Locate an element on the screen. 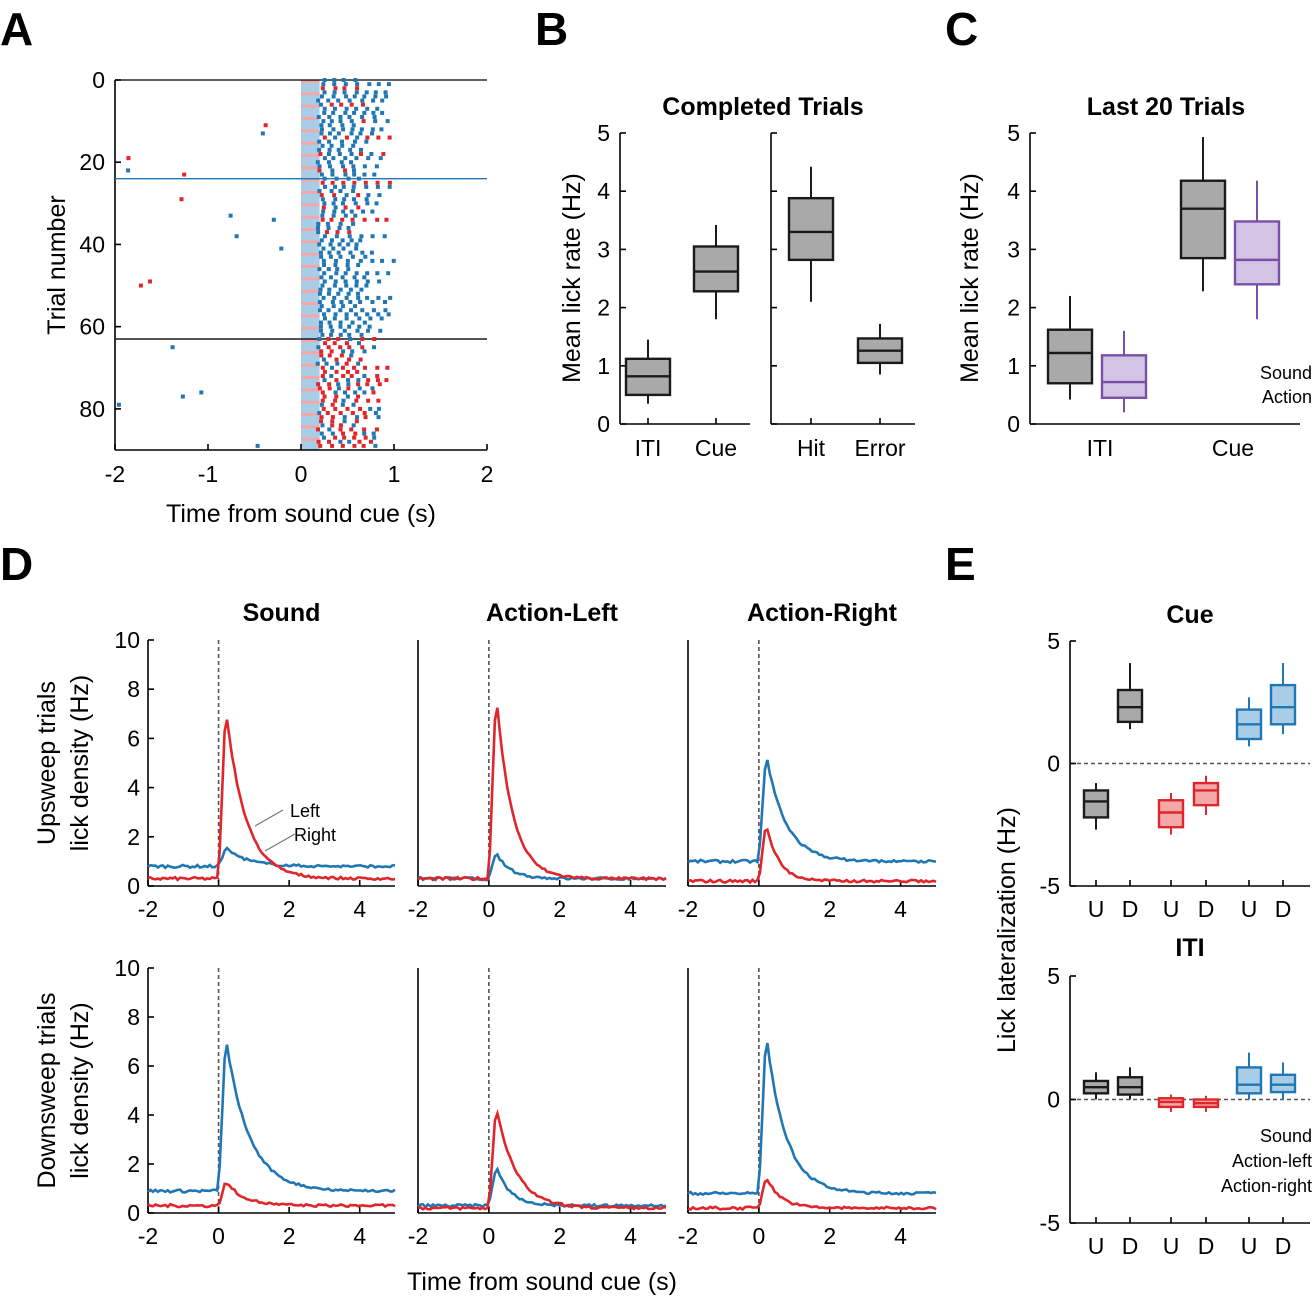 This screenshot has height=1302, width=1315. x-tick-label: ITI is located at coordinates (648, 448).